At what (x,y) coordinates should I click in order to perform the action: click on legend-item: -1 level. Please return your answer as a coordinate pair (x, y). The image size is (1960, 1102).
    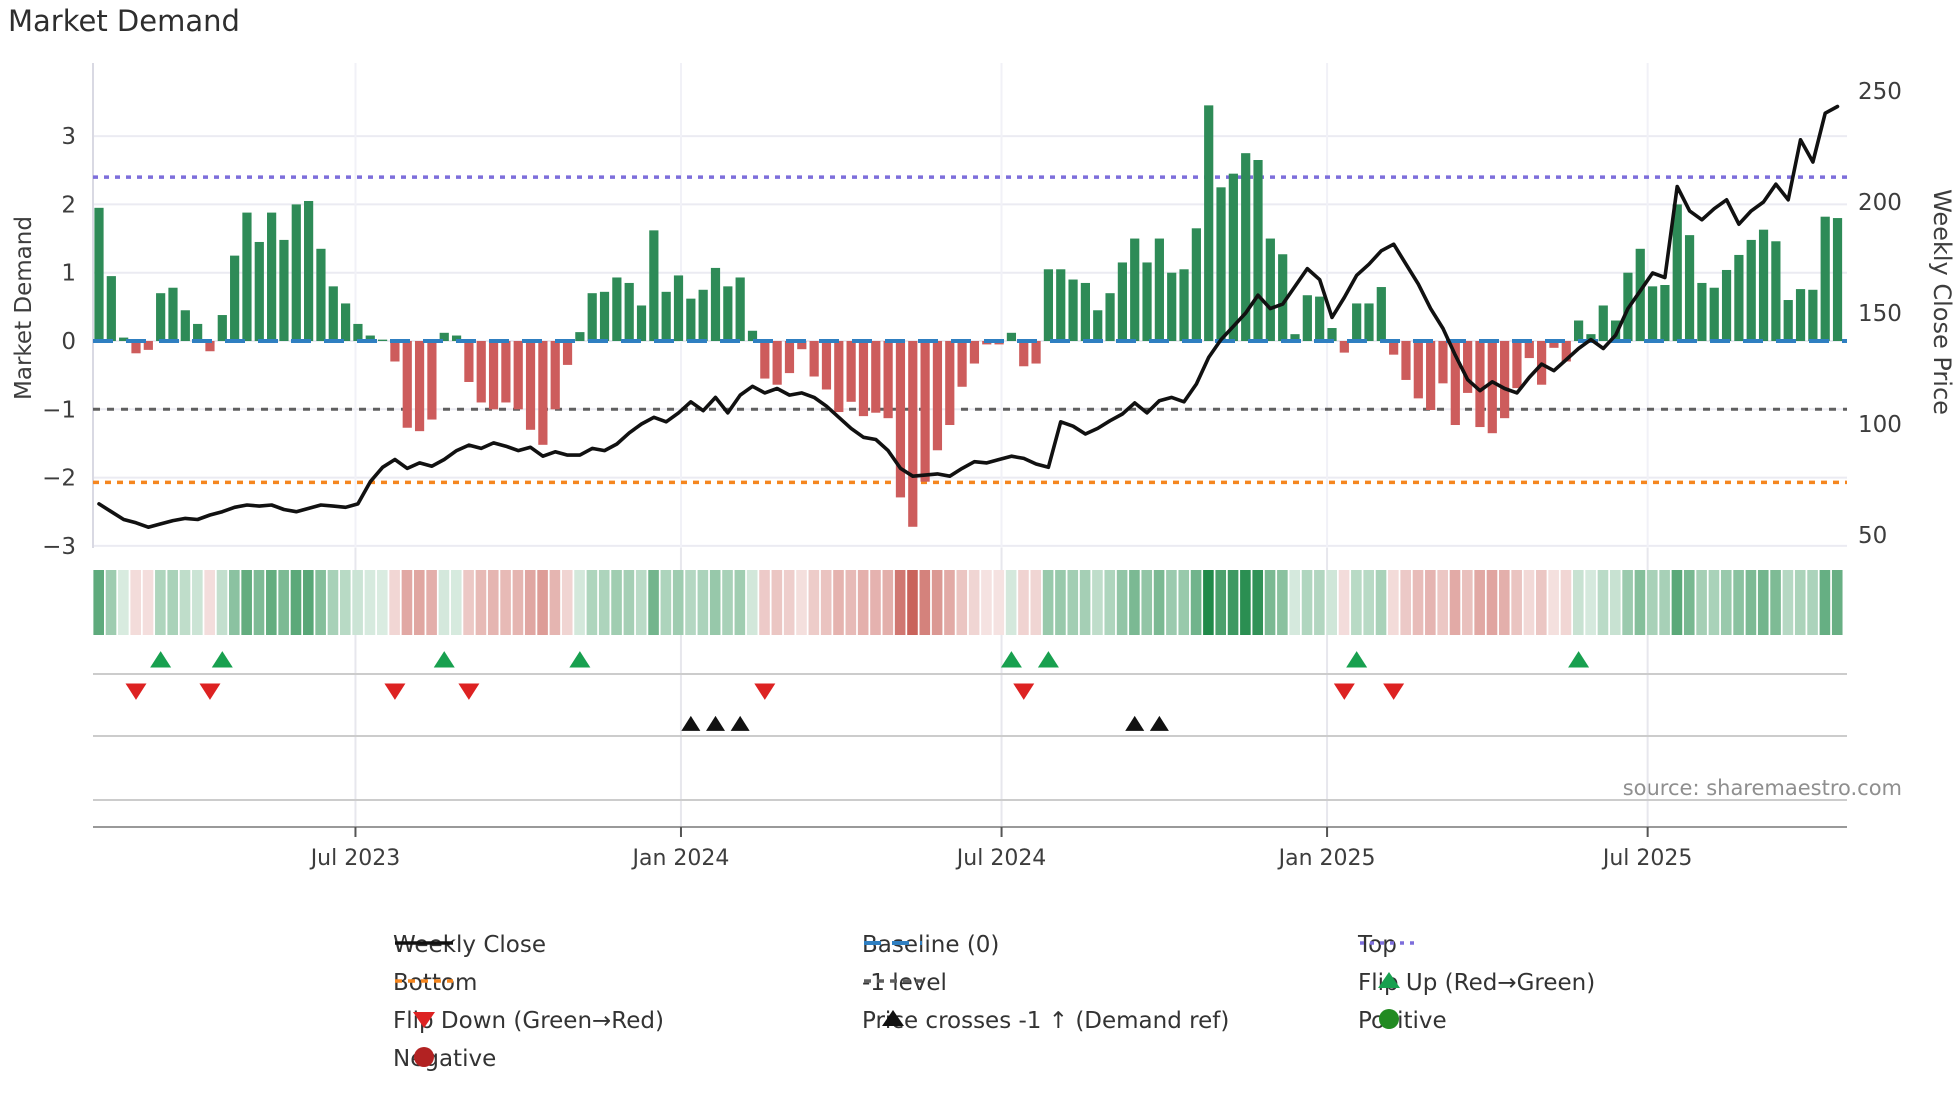
    Looking at the image, I should click on (904, 983).